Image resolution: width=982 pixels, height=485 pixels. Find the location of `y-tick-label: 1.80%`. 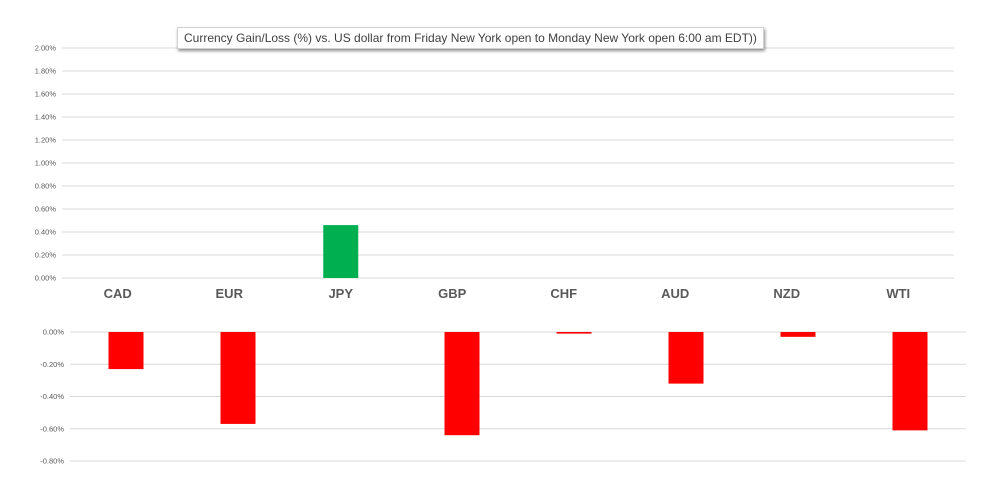

y-tick-label: 1.80% is located at coordinates (46, 71).